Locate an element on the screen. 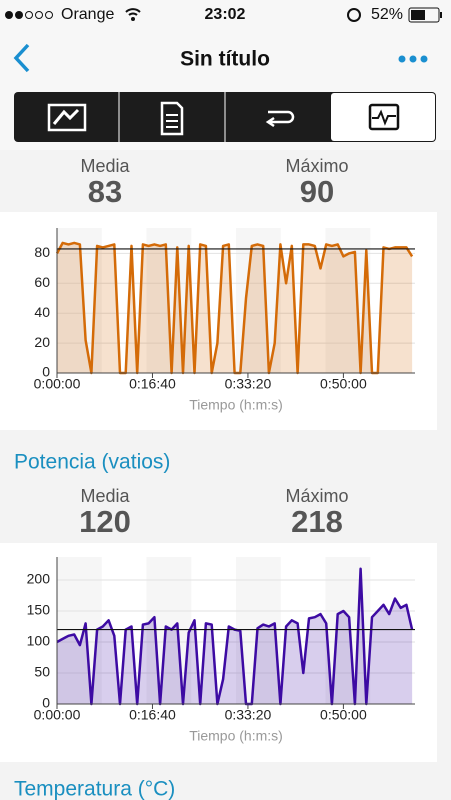 This screenshot has height=800, width=451. section-title: Temperatura (°C) is located at coordinates (94, 789).